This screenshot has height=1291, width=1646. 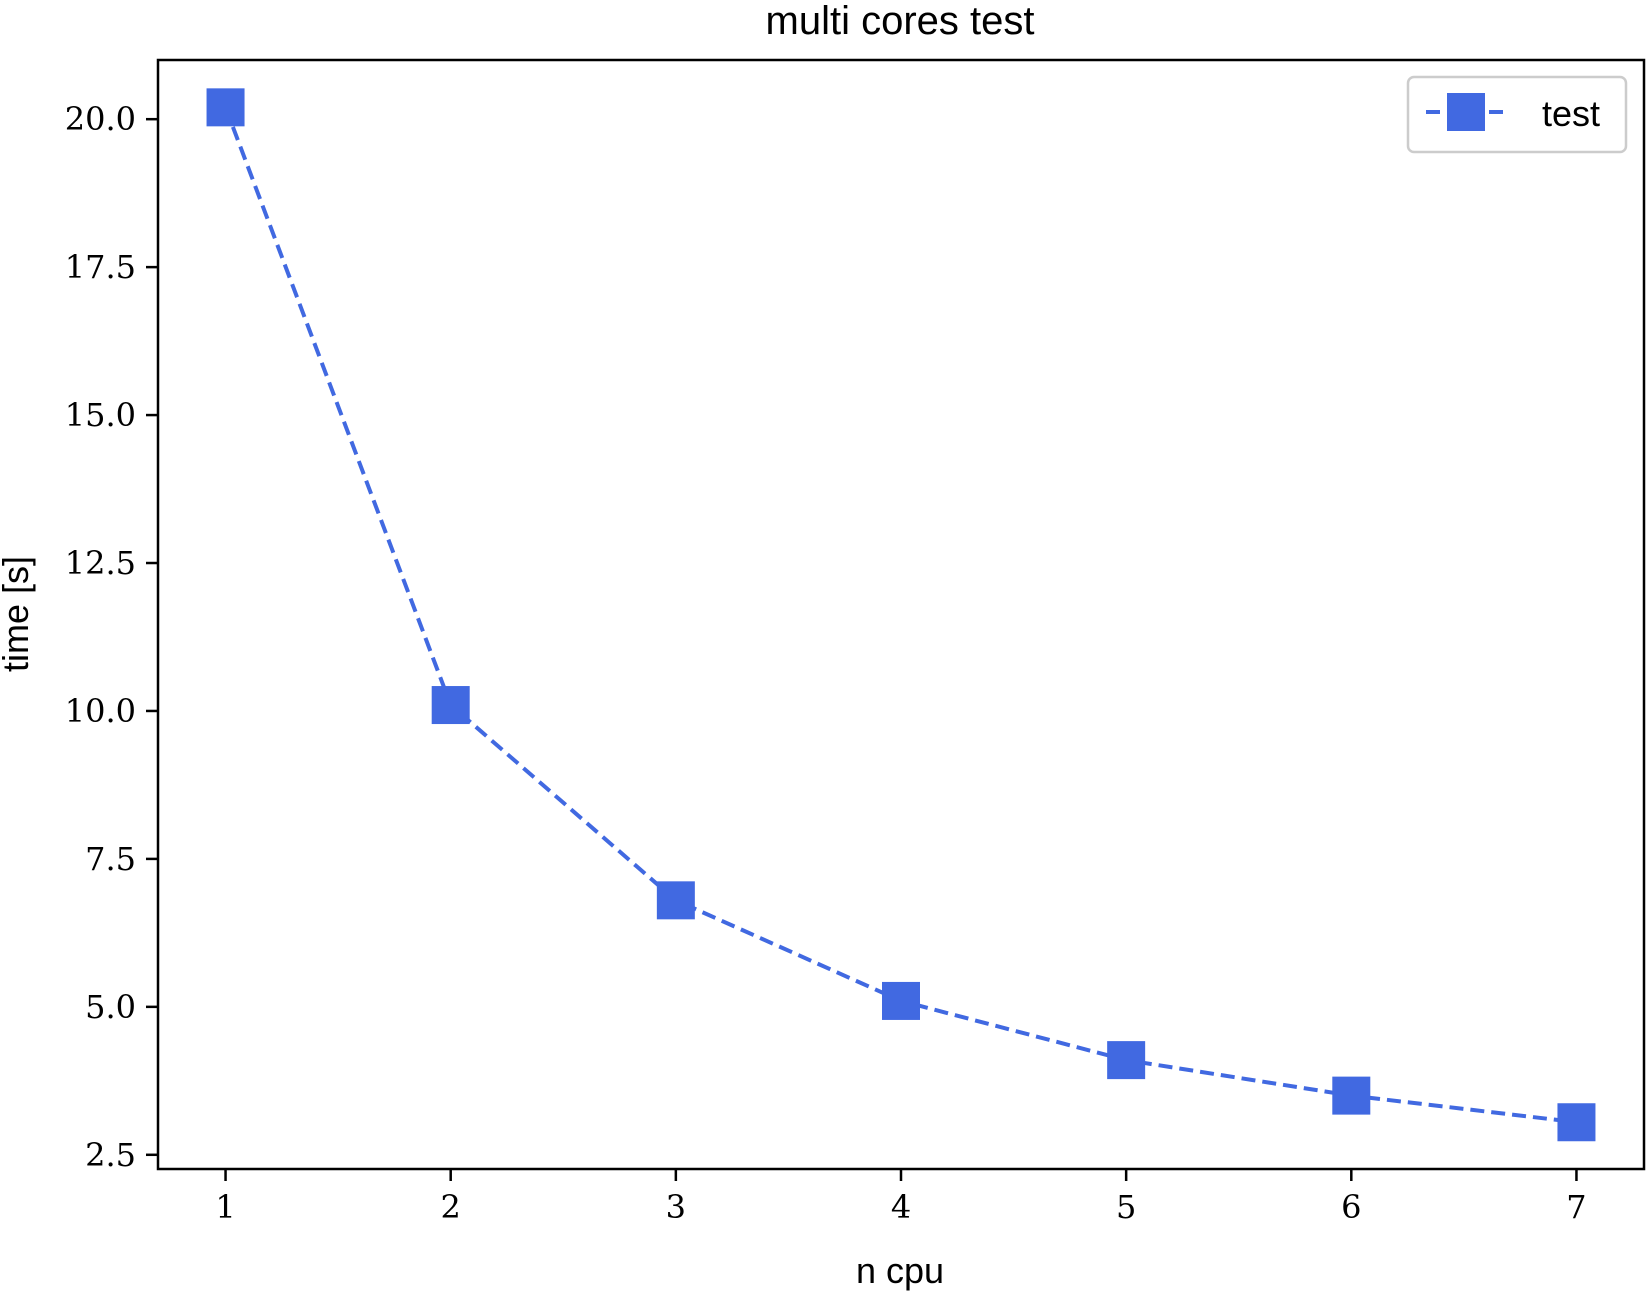 I want to click on x-tick-label: 2, so click(x=451, y=1207).